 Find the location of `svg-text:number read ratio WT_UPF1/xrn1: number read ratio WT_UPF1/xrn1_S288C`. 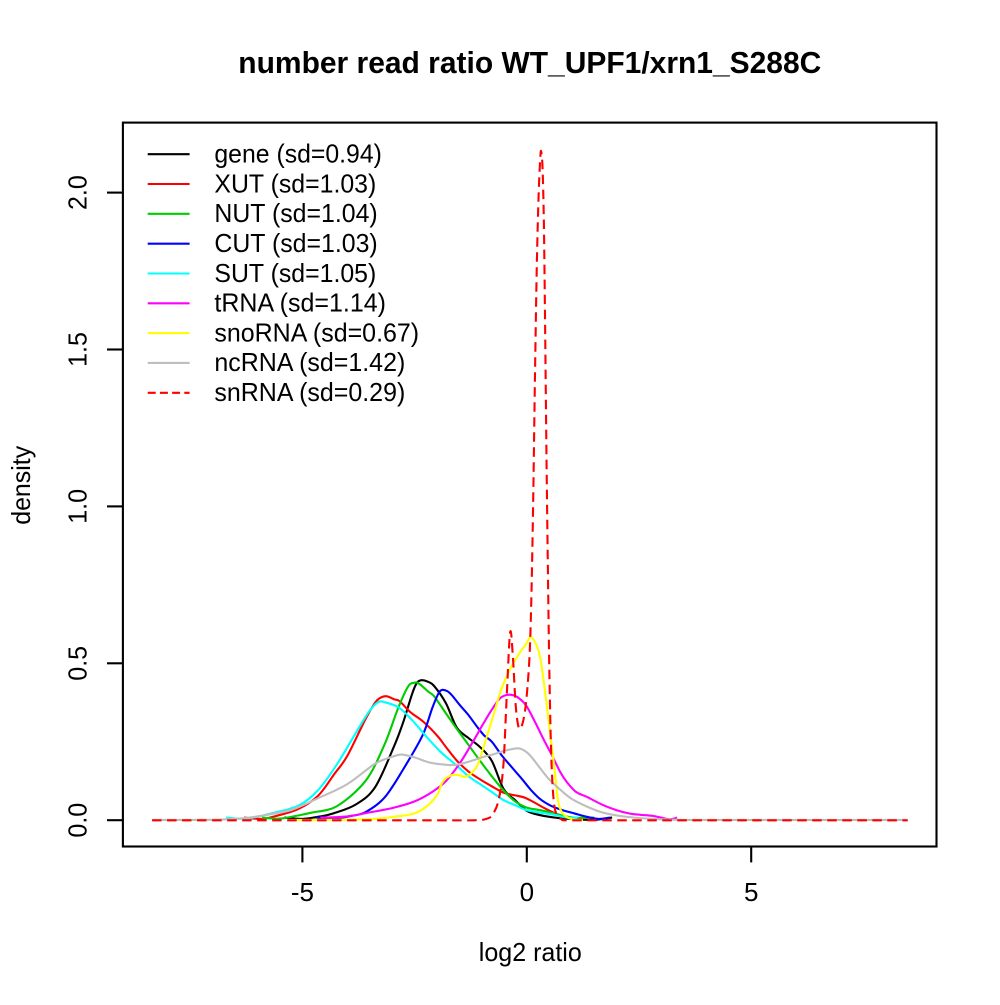

svg-text:number read ratio WT_UPF1/xrn1: number read ratio WT_UPF1/xrn1_S288C is located at coordinates (529, 62).